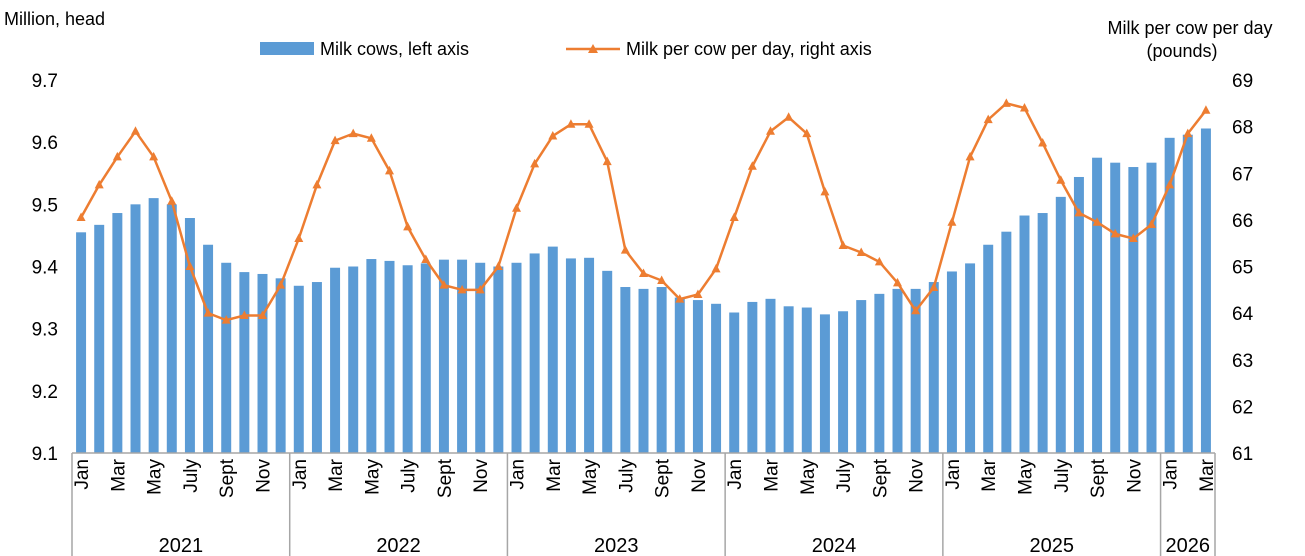 The width and height of the screenshot is (1305, 556). What do you see at coordinates (45, 454) in the screenshot?
I see `left-tick-label: 9.1` at bounding box center [45, 454].